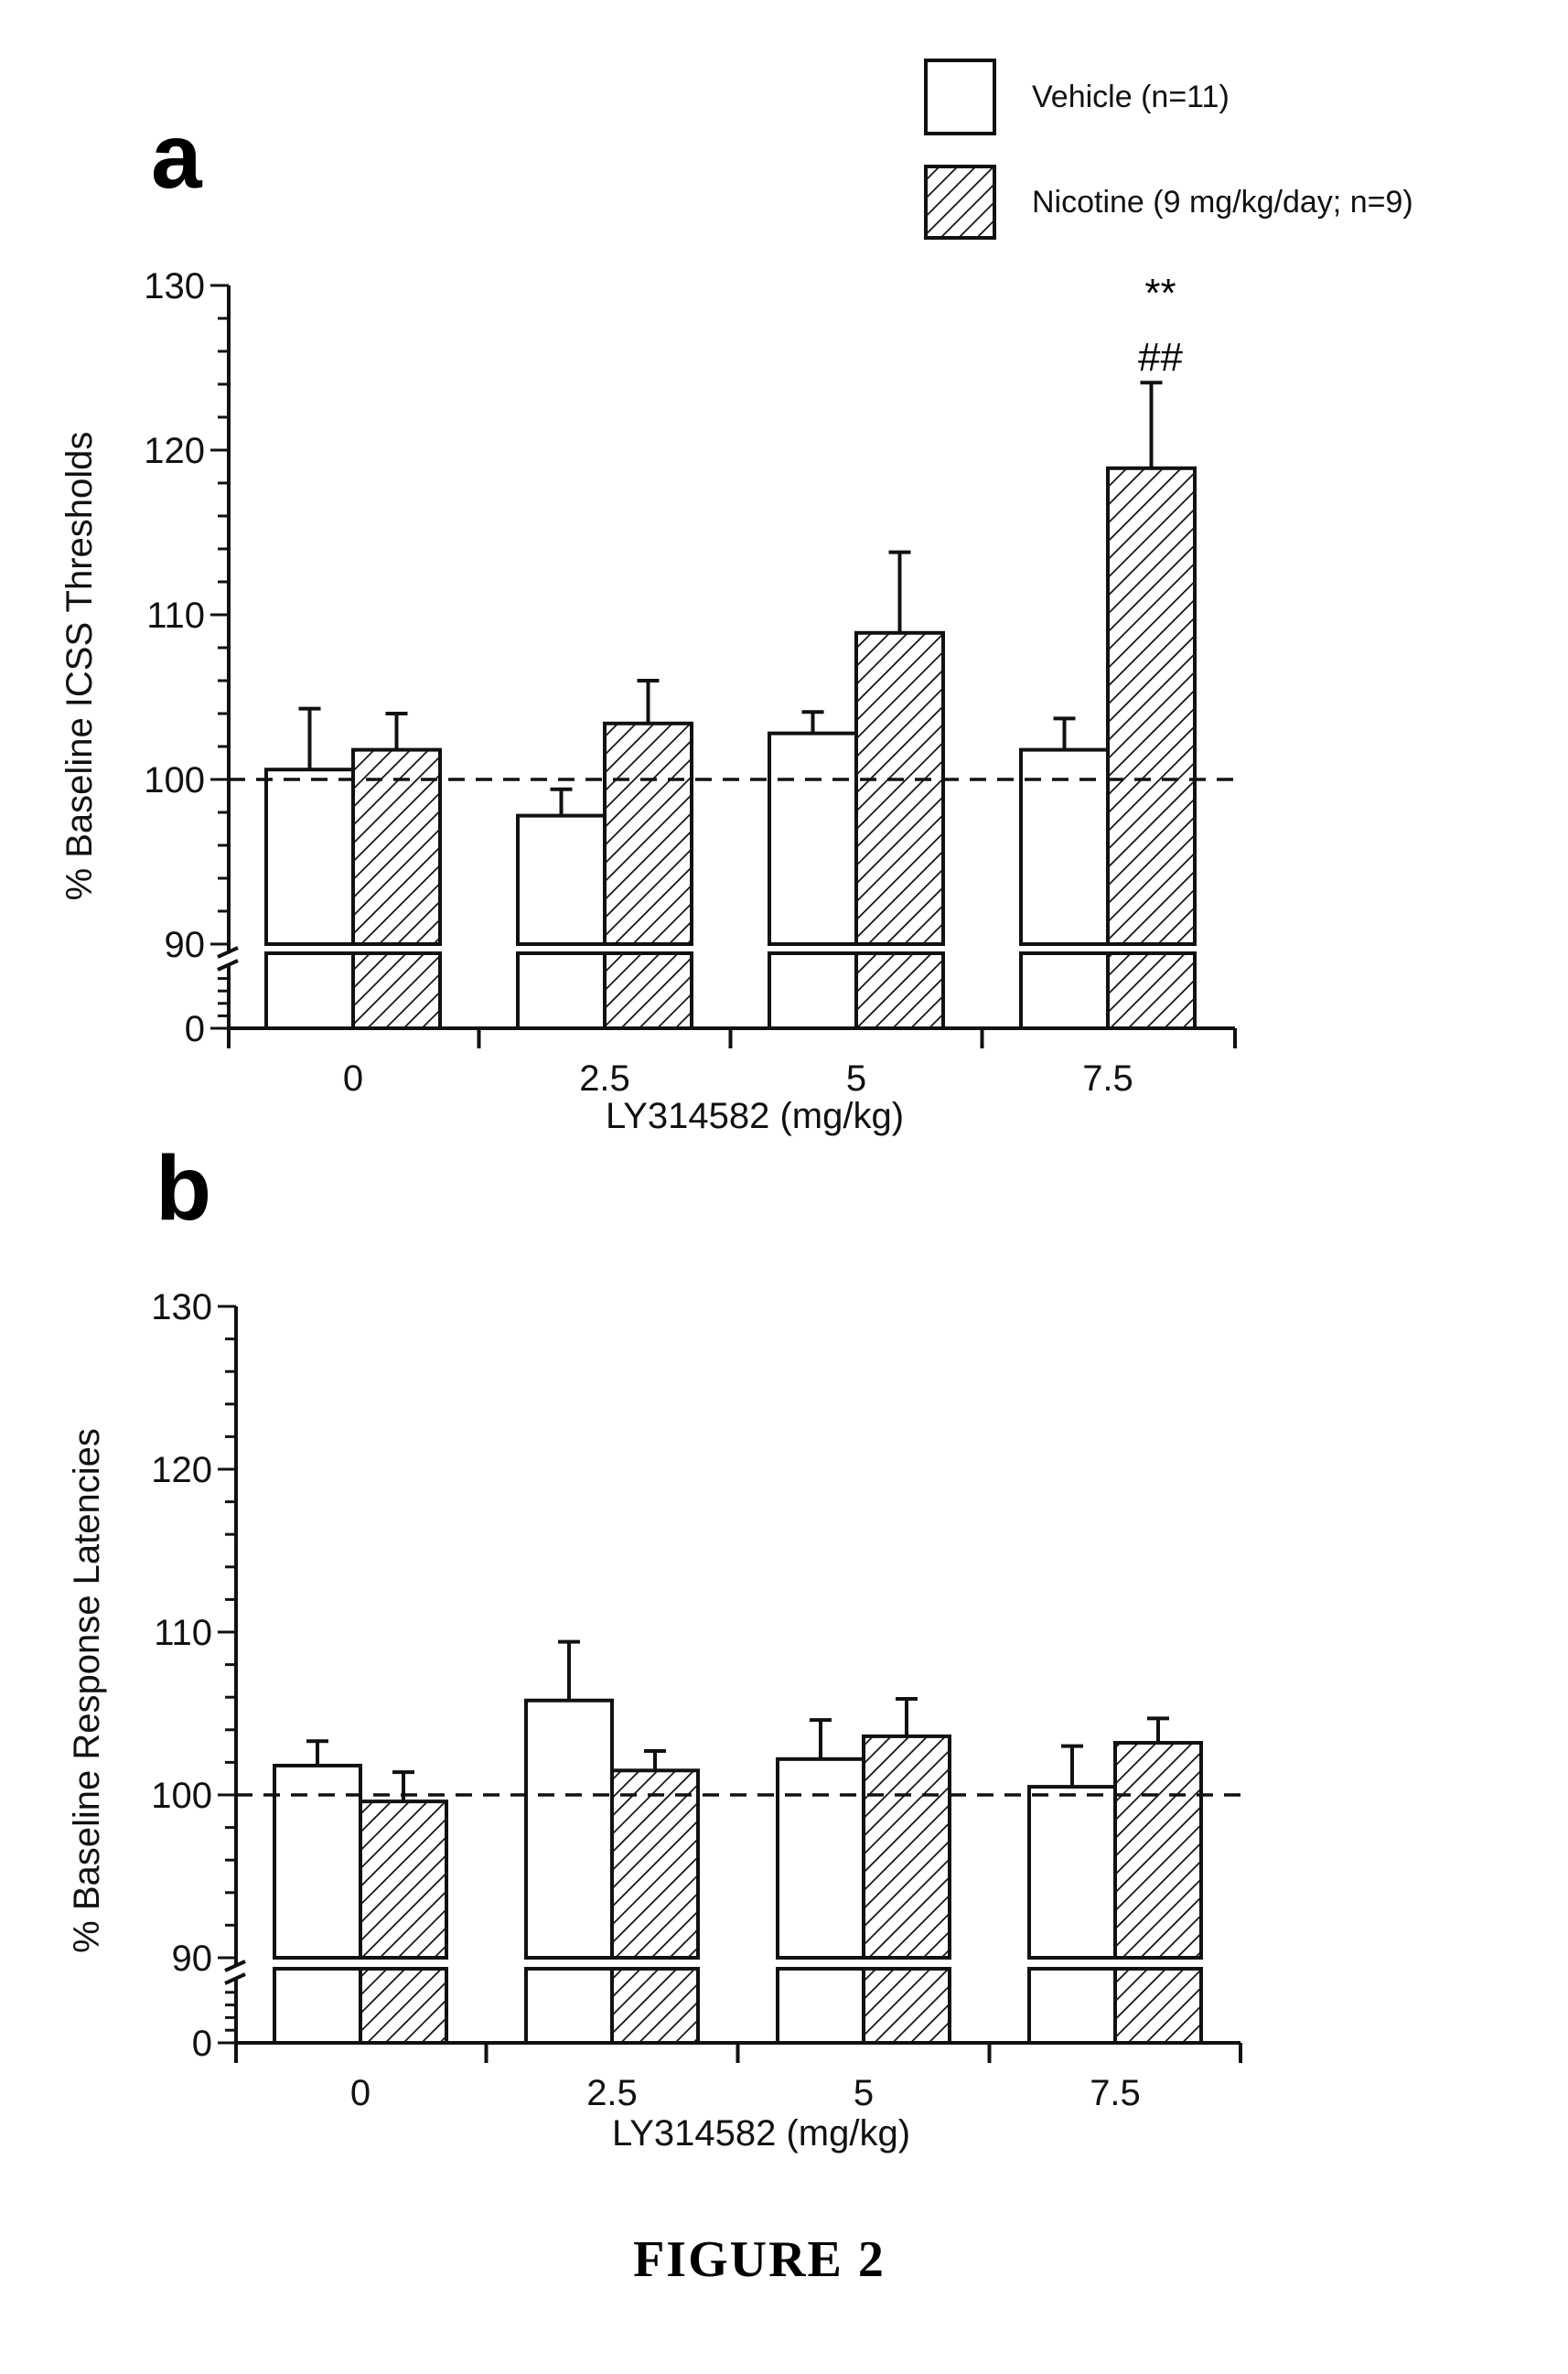 The image size is (1568, 2374). Describe the element at coordinates (960, 97) in the screenshot. I see `legend-swatch-vehicle` at that location.